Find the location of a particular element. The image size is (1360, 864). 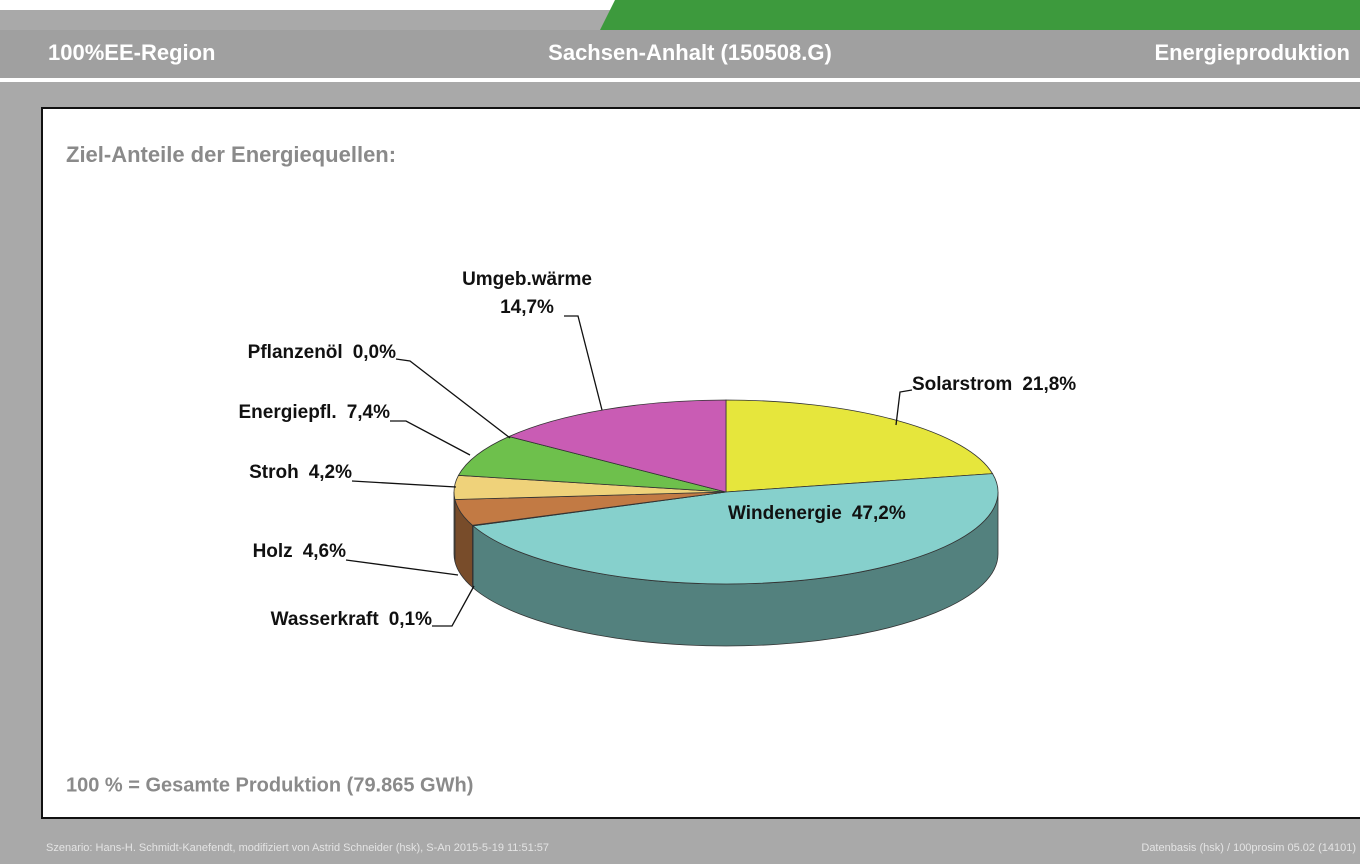

slice-label: Holz is located at coordinates (273, 551).